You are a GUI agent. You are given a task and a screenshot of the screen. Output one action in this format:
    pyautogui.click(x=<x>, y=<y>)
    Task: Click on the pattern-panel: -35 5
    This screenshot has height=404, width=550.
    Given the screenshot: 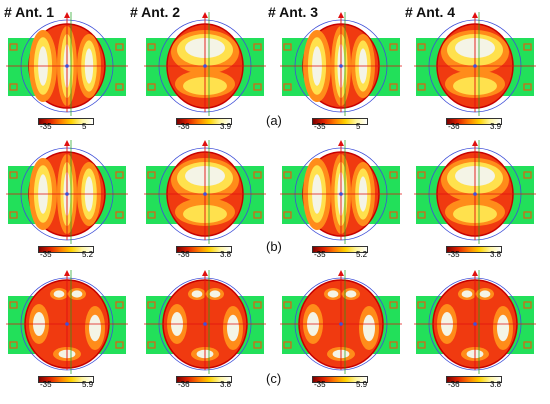 What is the action you would take?
    pyautogui.click(x=67, y=76)
    